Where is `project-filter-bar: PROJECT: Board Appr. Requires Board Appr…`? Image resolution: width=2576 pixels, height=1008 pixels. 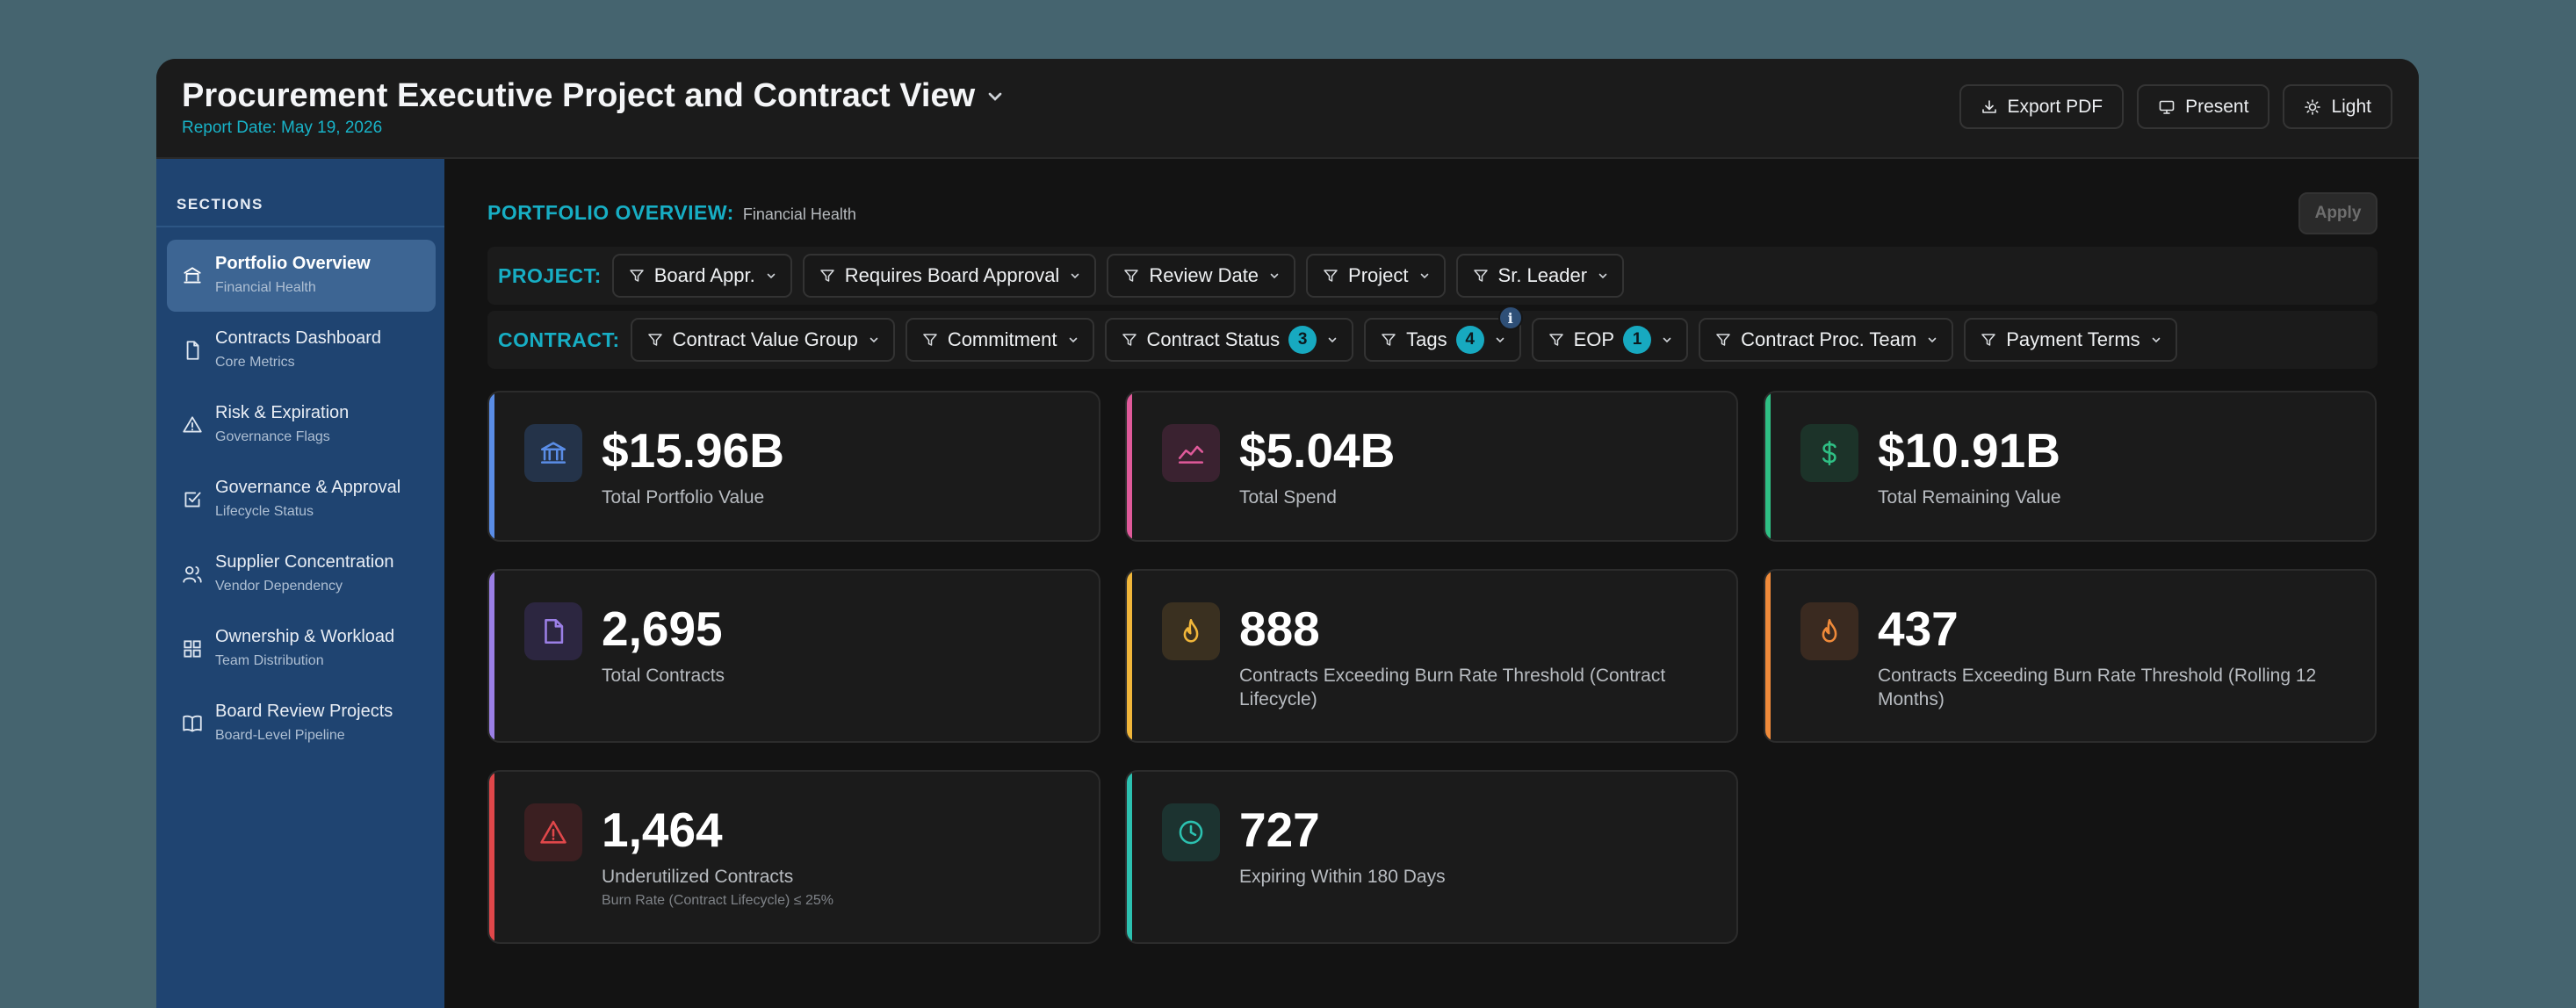
project-filter-bar: PROJECT: Board Appr. Requires Board Appr… is located at coordinates (1432, 276).